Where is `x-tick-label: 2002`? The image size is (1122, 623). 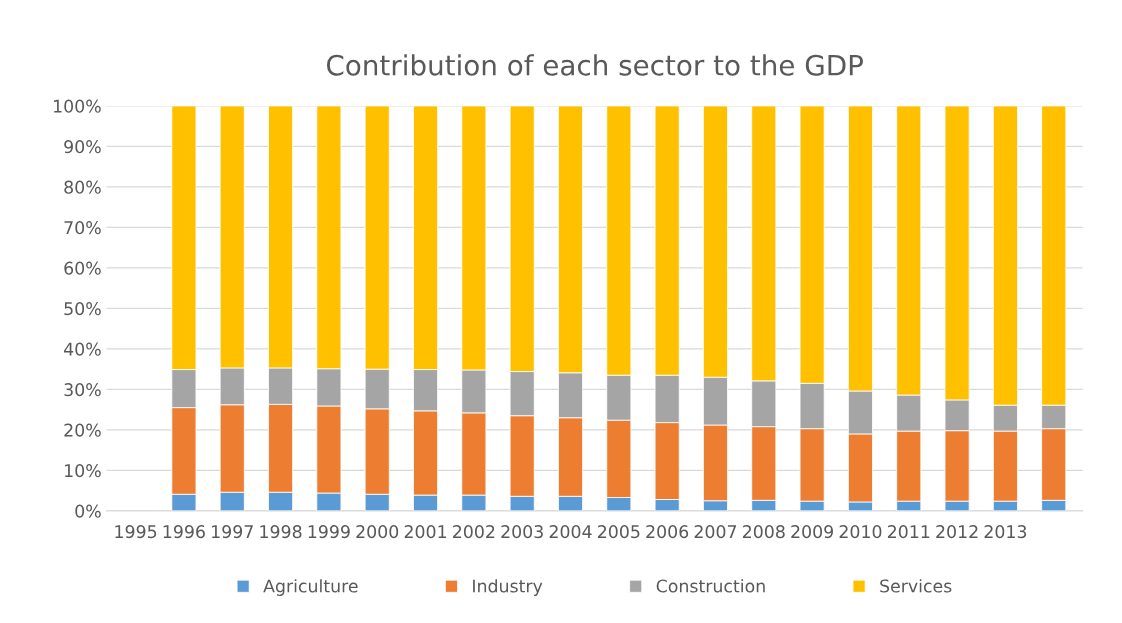
x-tick-label: 2002 is located at coordinates (474, 532).